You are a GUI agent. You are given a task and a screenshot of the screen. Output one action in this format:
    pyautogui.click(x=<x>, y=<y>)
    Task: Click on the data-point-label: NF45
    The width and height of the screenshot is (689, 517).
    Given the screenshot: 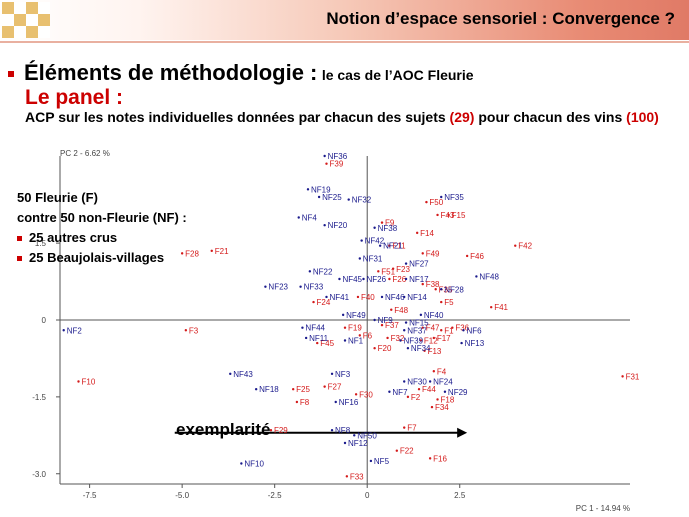 What is the action you would take?
    pyautogui.click(x=352, y=279)
    